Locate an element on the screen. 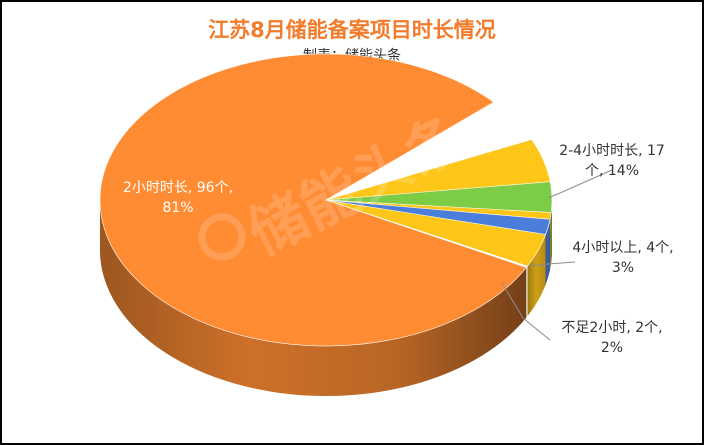  data-label-1-line-1: 个, 14% is located at coordinates (612, 171).